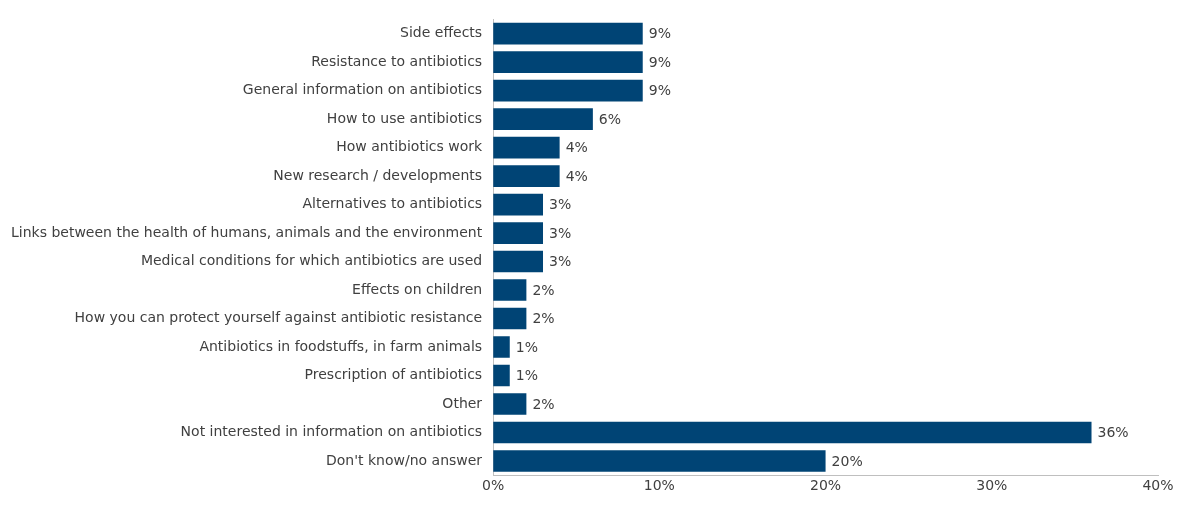  I want to click on y-tick-label: How to use antibiotics, so click(404, 117).